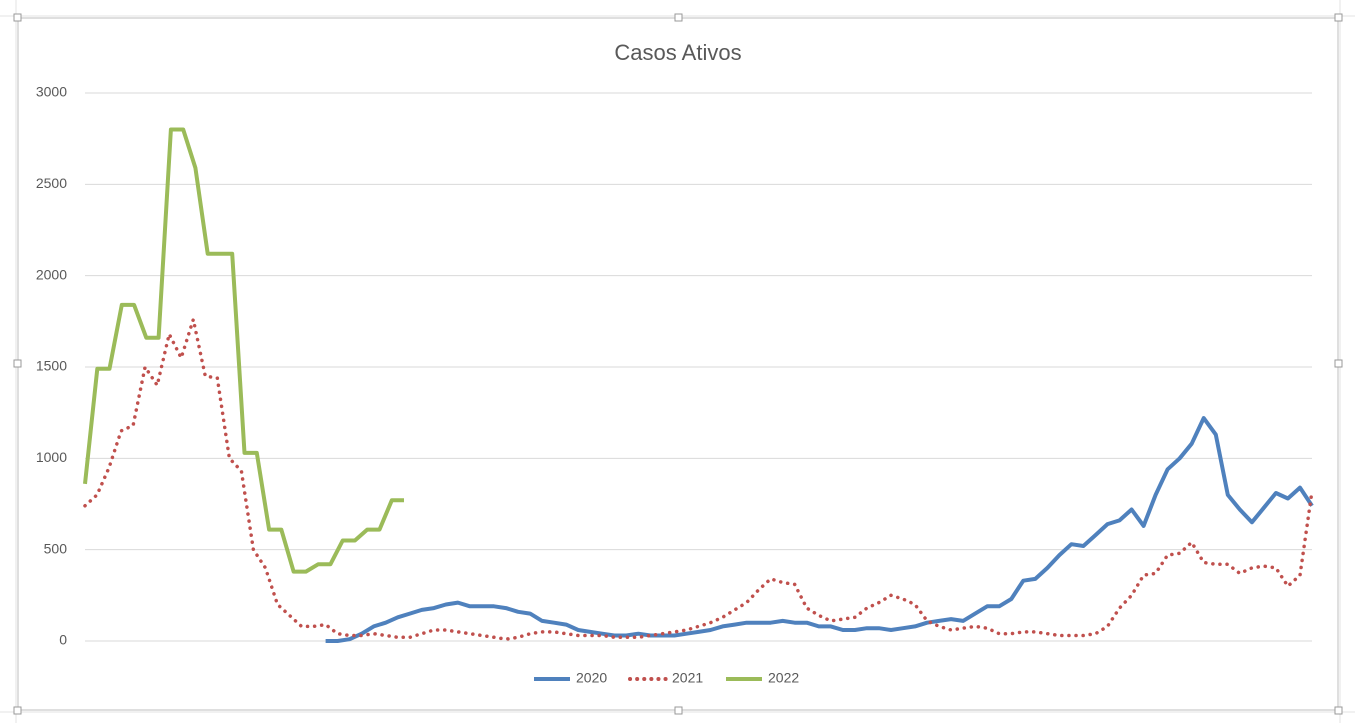 This screenshot has width=1355, height=723. I want to click on y-tick-label: 0, so click(63, 640).